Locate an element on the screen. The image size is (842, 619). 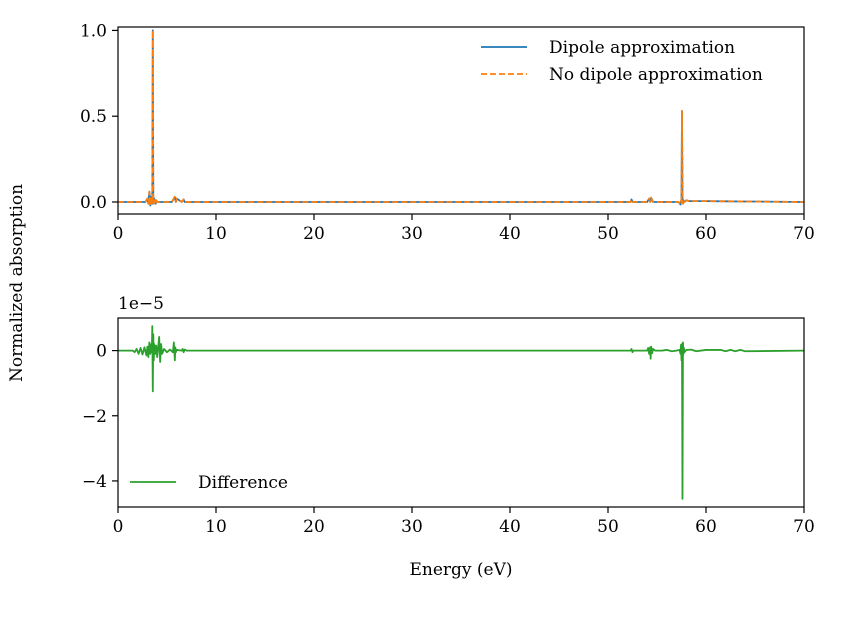
top-xtick-label: 50 is located at coordinates (608, 234).